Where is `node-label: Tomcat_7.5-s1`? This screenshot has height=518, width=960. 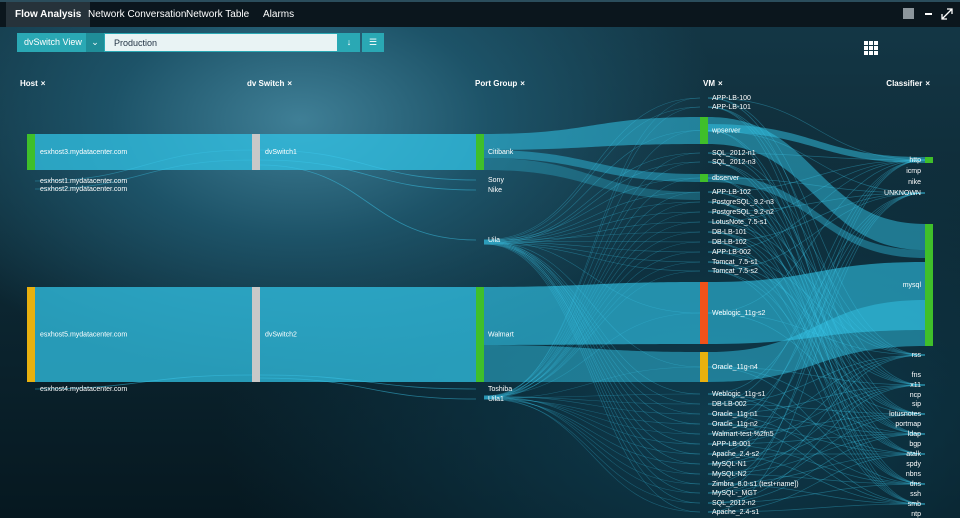 node-label: Tomcat_7.5-s1 is located at coordinates (735, 262).